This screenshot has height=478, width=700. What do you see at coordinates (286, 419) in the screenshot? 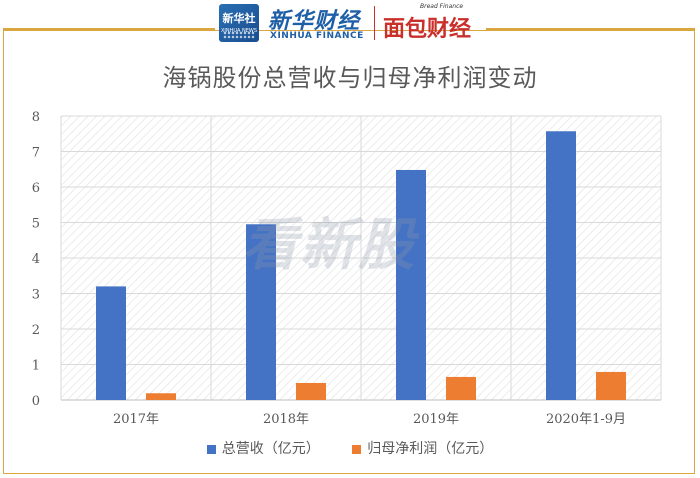
I see `x-tick-label: 2018年` at bounding box center [286, 419].